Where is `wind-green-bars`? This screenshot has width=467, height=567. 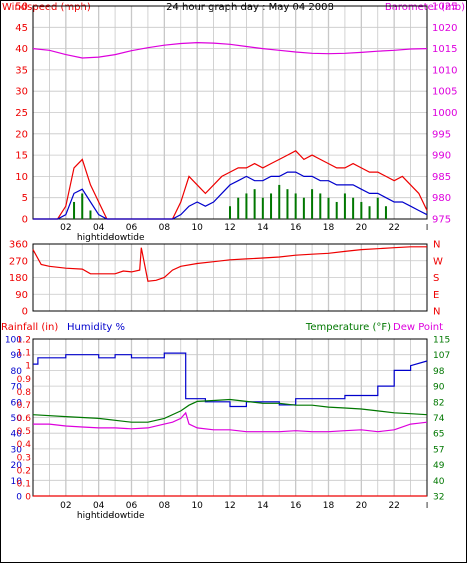 wind-green-bars is located at coordinates (230, 201).